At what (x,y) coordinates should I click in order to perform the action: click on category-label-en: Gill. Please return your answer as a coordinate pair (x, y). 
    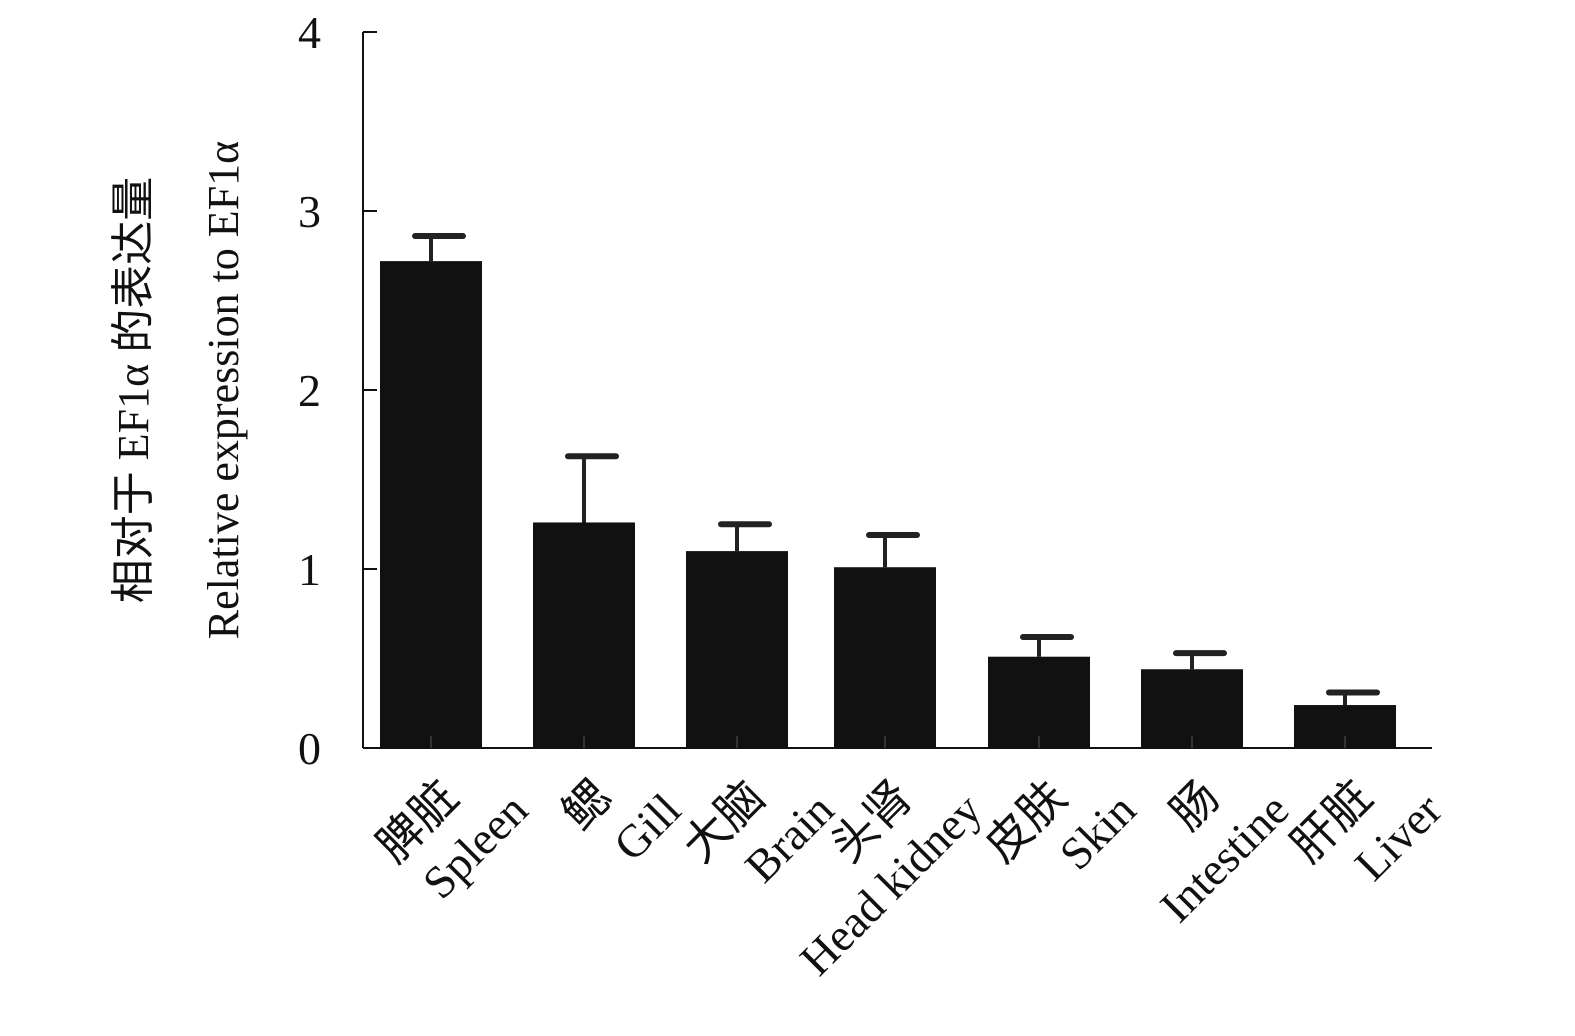
    Looking at the image, I should click on (647, 827).